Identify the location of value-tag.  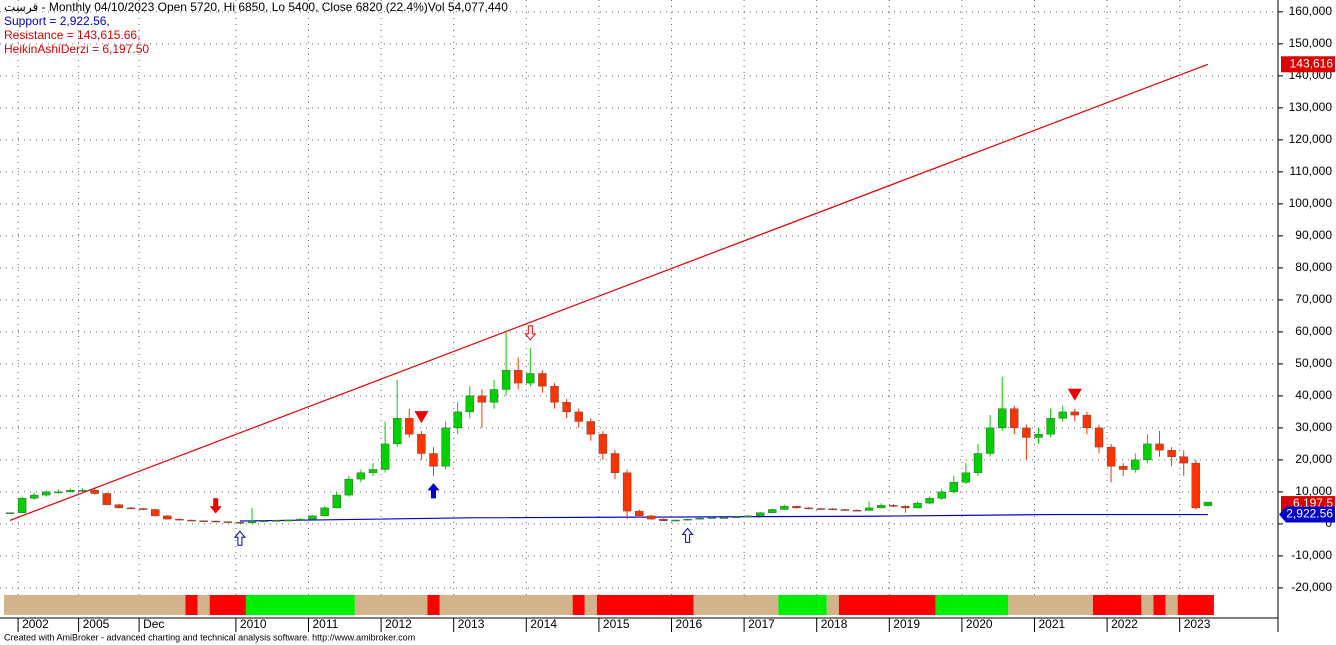
(1308, 64).